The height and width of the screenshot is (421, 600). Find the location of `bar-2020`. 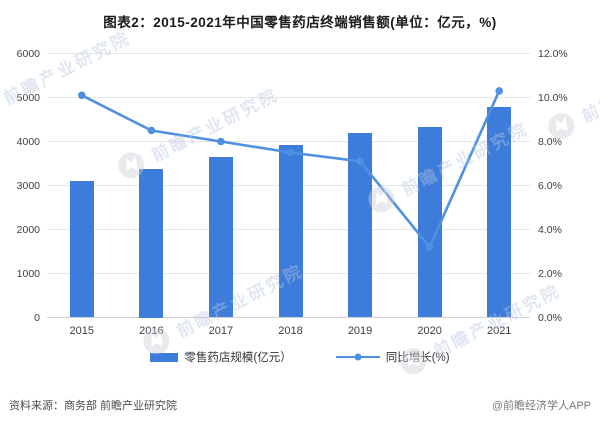

bar-2020 is located at coordinates (429, 222).